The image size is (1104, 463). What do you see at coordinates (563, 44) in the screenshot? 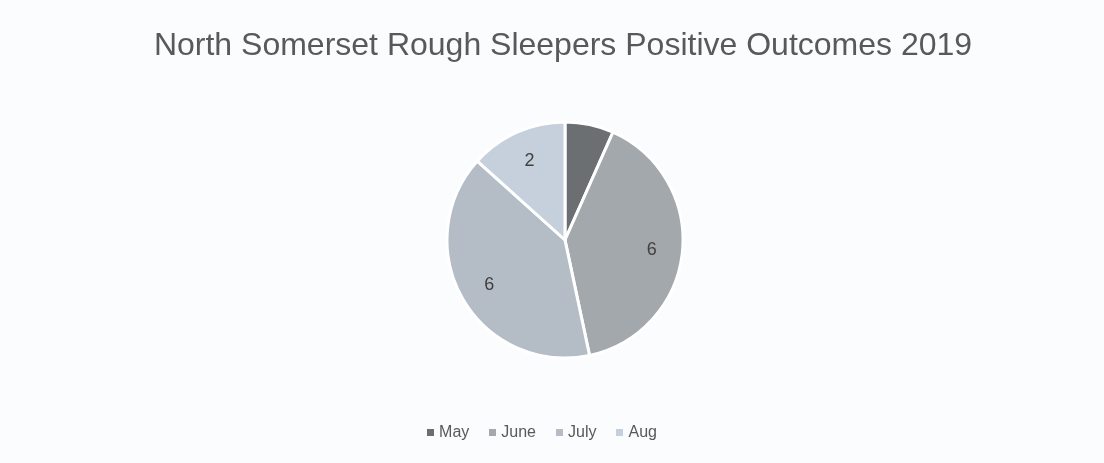
I see `chart-title: North Somerset Rough Sleepers Positive Outcomes 2019` at bounding box center [563, 44].